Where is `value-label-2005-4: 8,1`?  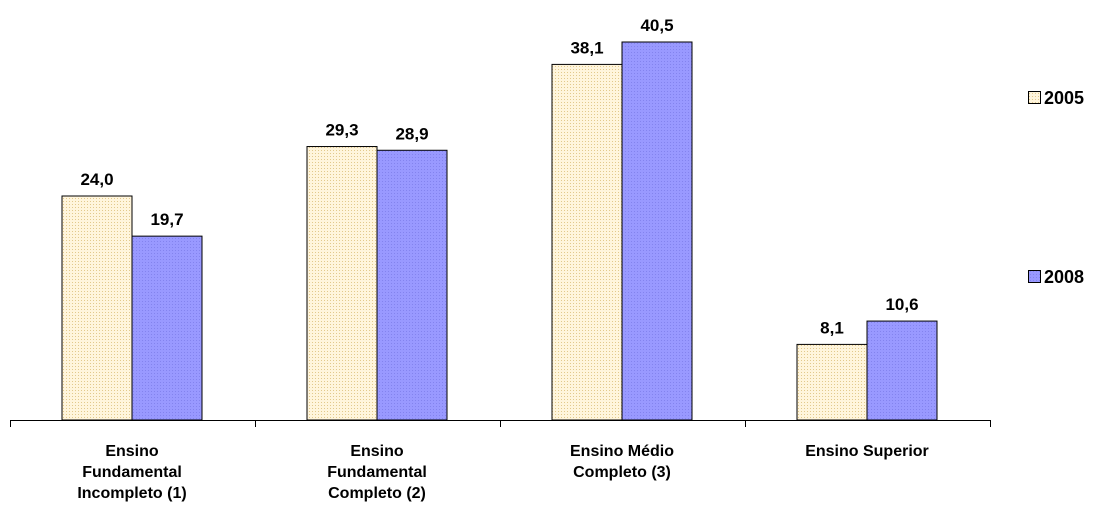
value-label-2005-4: 8,1 is located at coordinates (832, 327).